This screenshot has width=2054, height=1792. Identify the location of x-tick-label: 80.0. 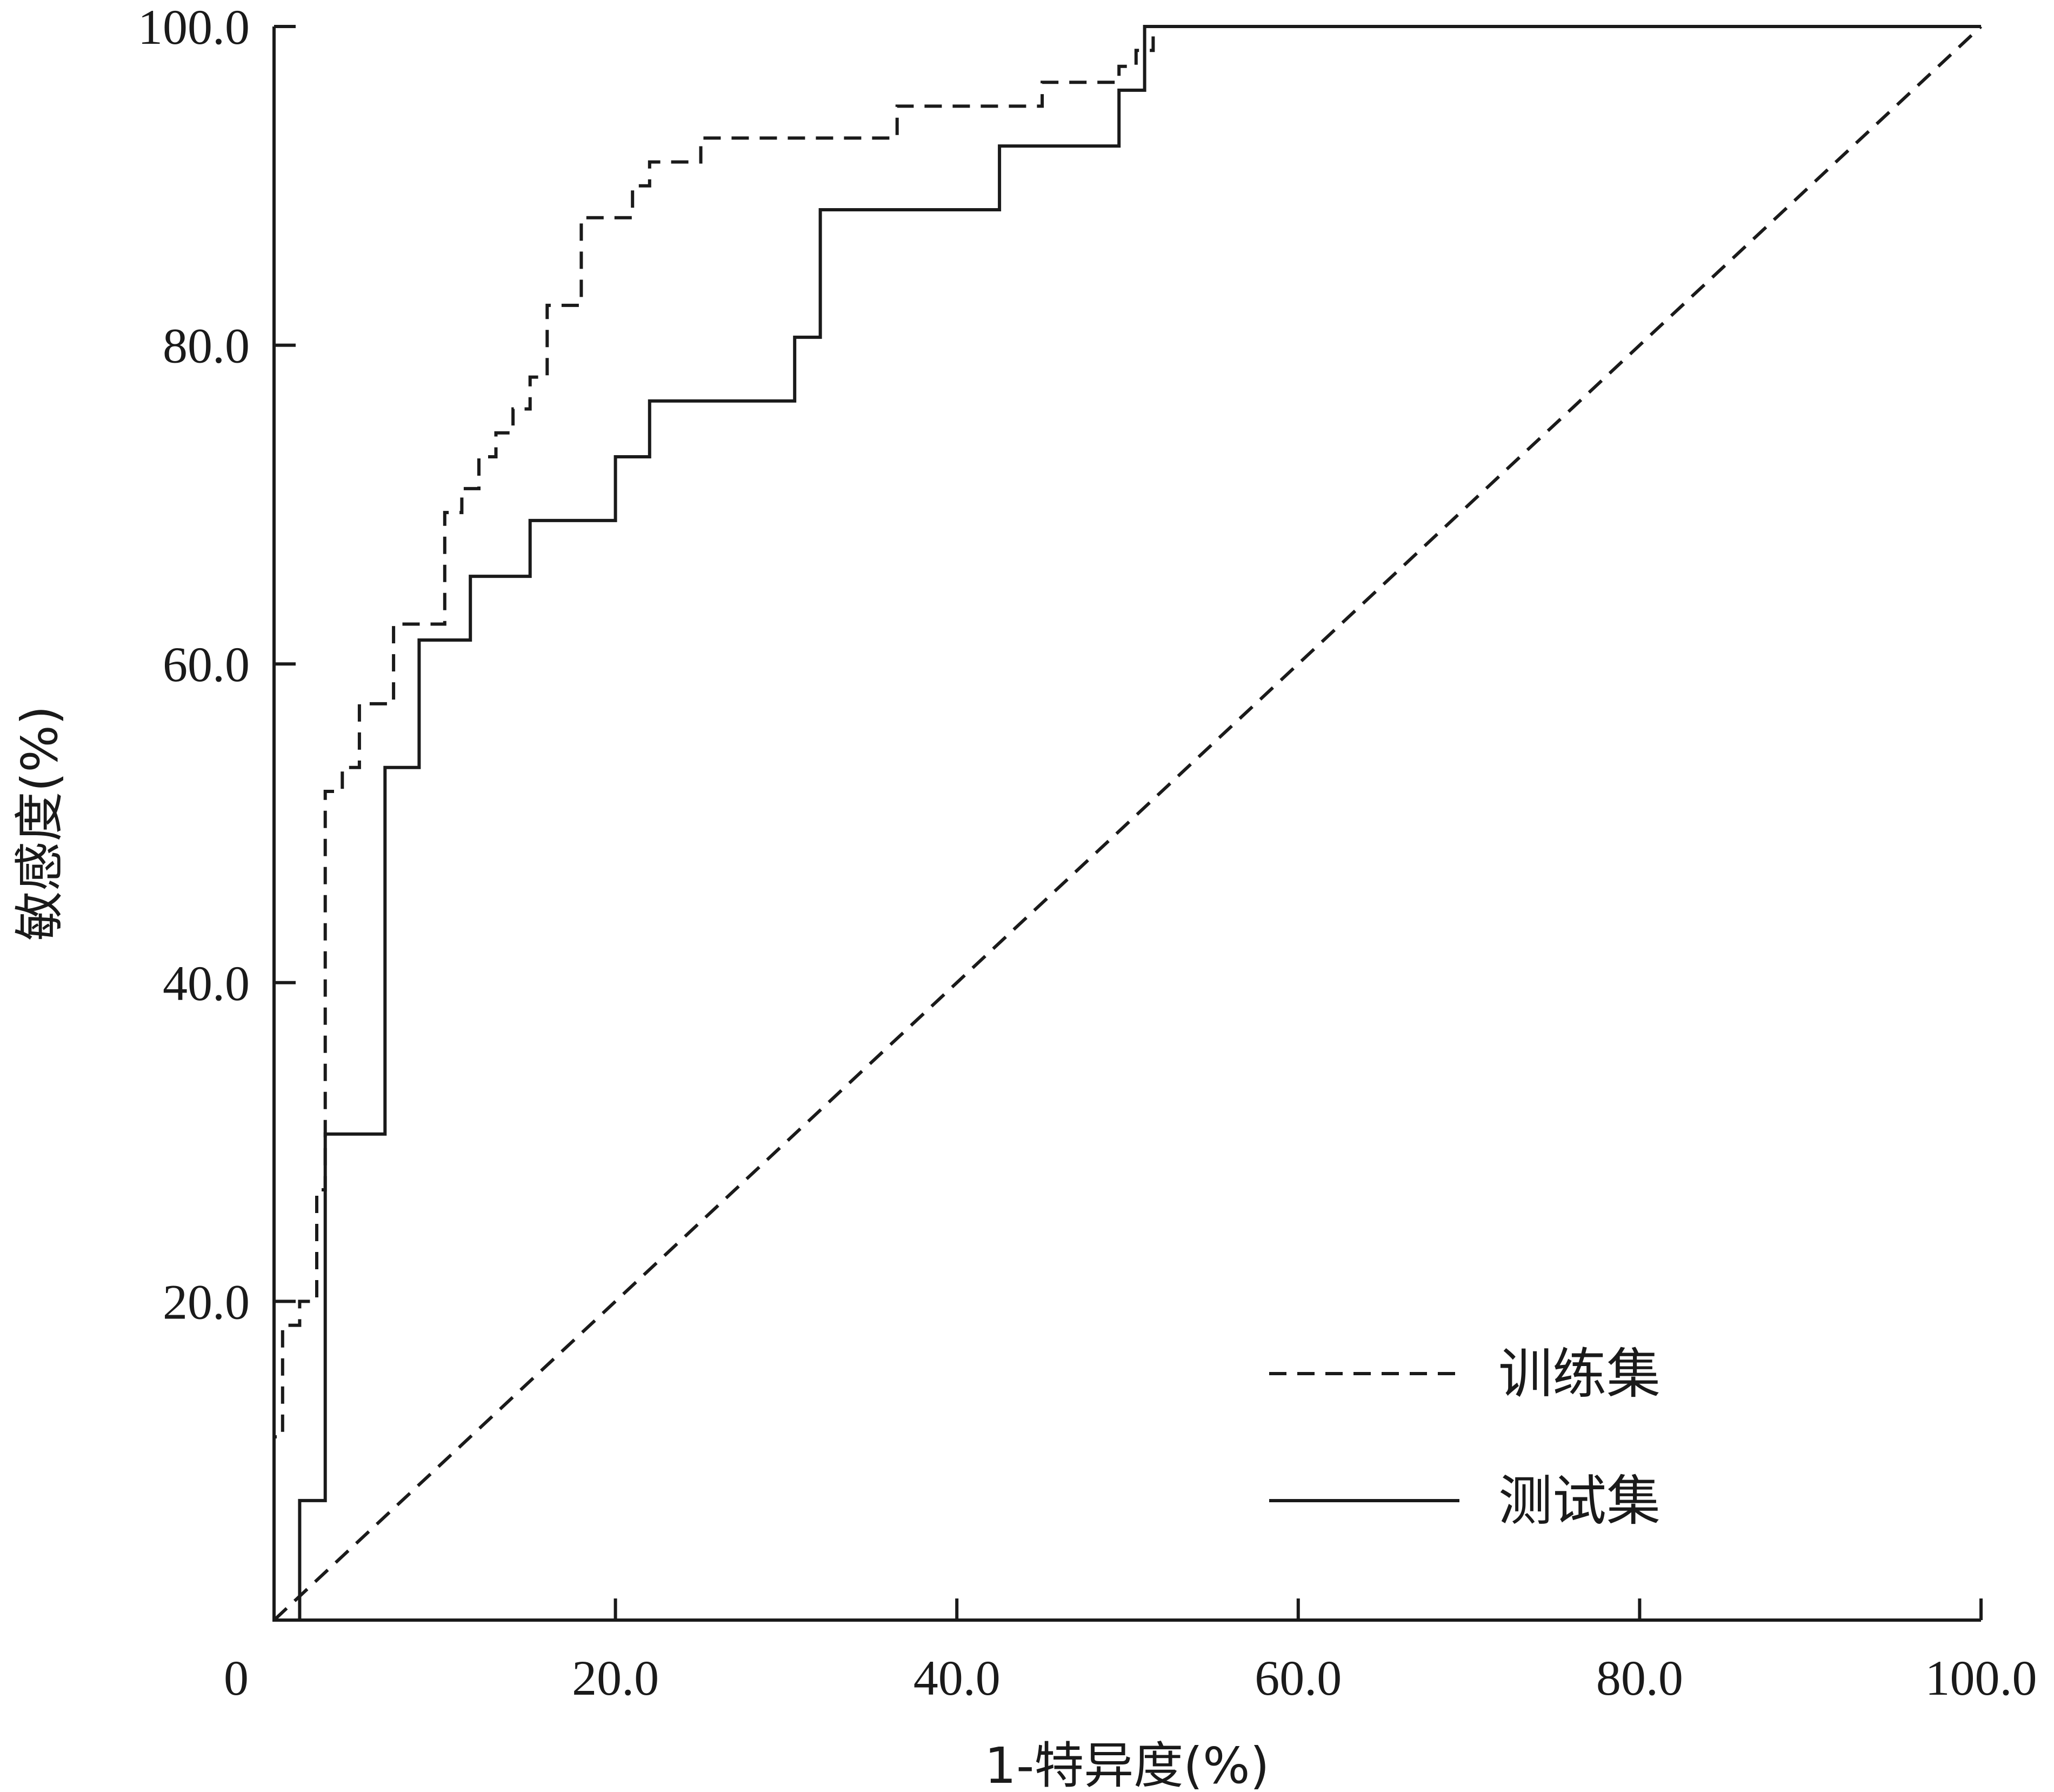
(1639, 1678).